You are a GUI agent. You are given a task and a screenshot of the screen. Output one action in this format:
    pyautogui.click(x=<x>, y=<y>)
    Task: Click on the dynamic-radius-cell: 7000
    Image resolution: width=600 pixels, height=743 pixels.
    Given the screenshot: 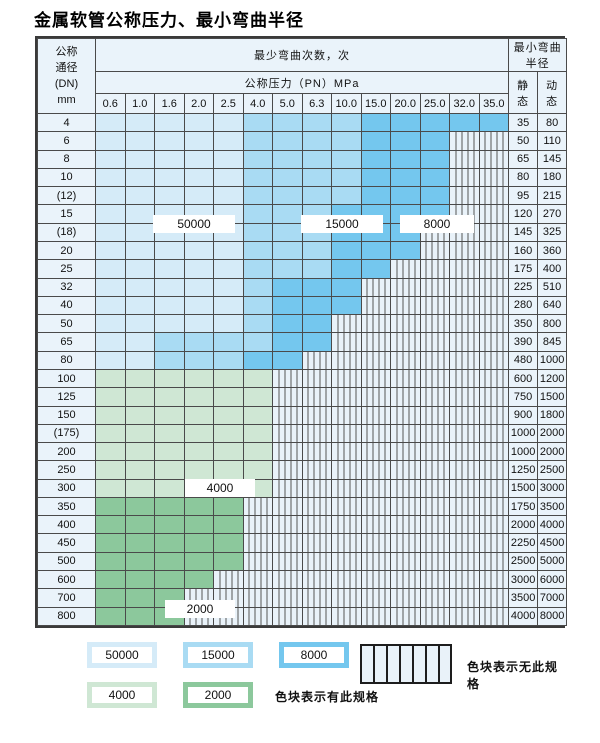 What is the action you would take?
    pyautogui.click(x=552, y=598)
    